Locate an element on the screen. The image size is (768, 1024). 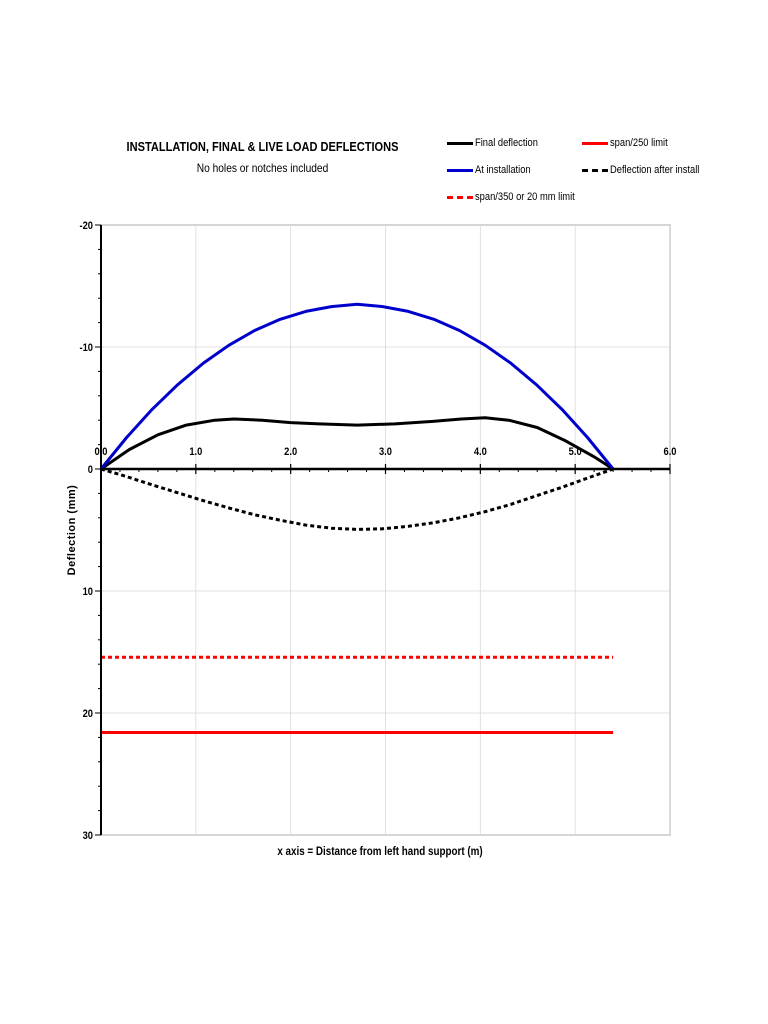
legend-item-final-deflection: Final deflection is located at coordinates (498, 143).